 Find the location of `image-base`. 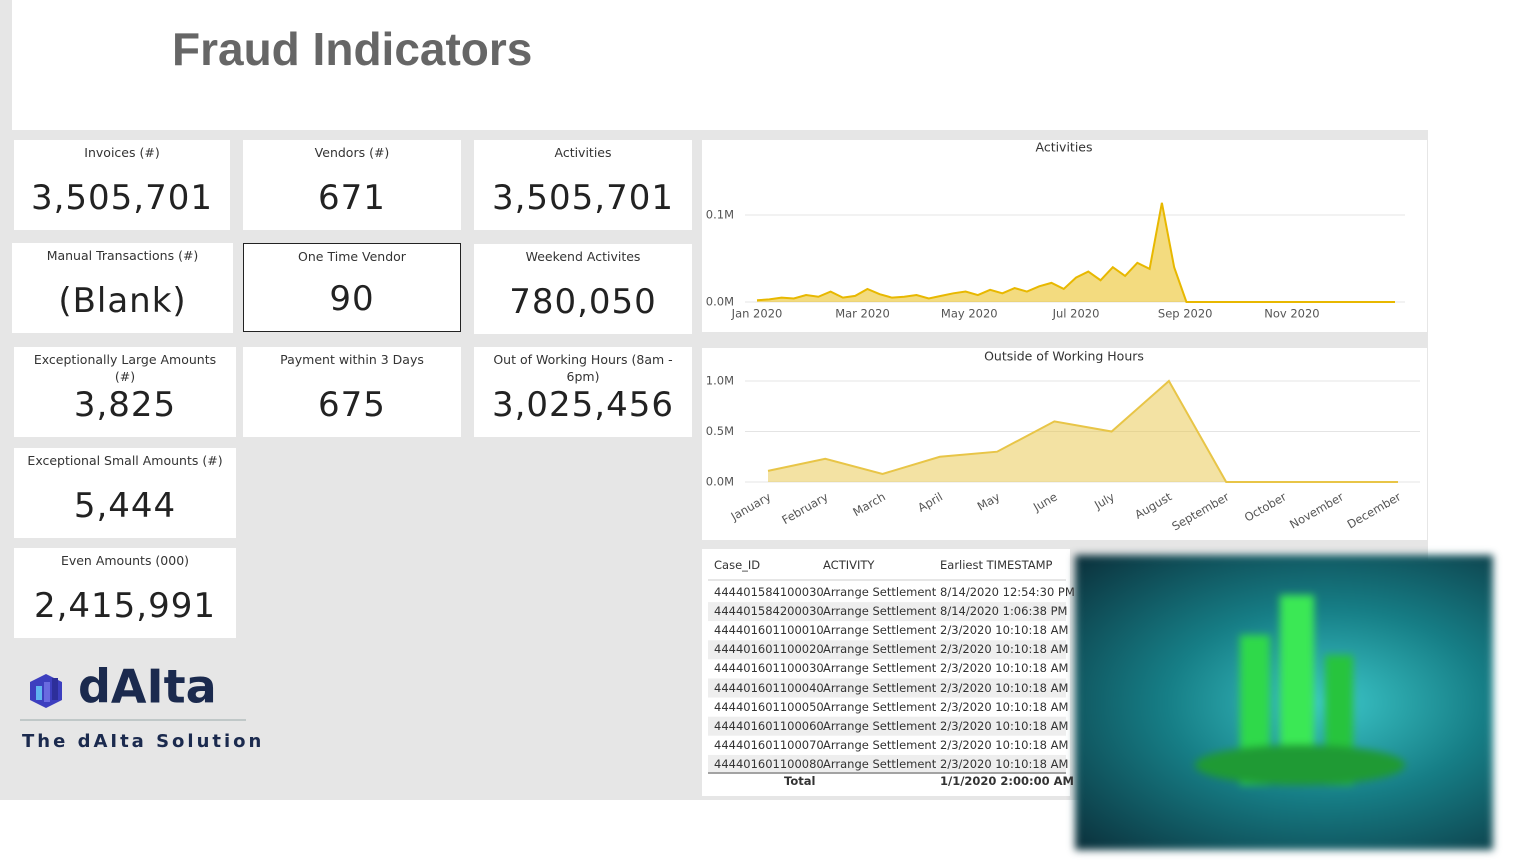

image-base is located at coordinates (1300, 765).